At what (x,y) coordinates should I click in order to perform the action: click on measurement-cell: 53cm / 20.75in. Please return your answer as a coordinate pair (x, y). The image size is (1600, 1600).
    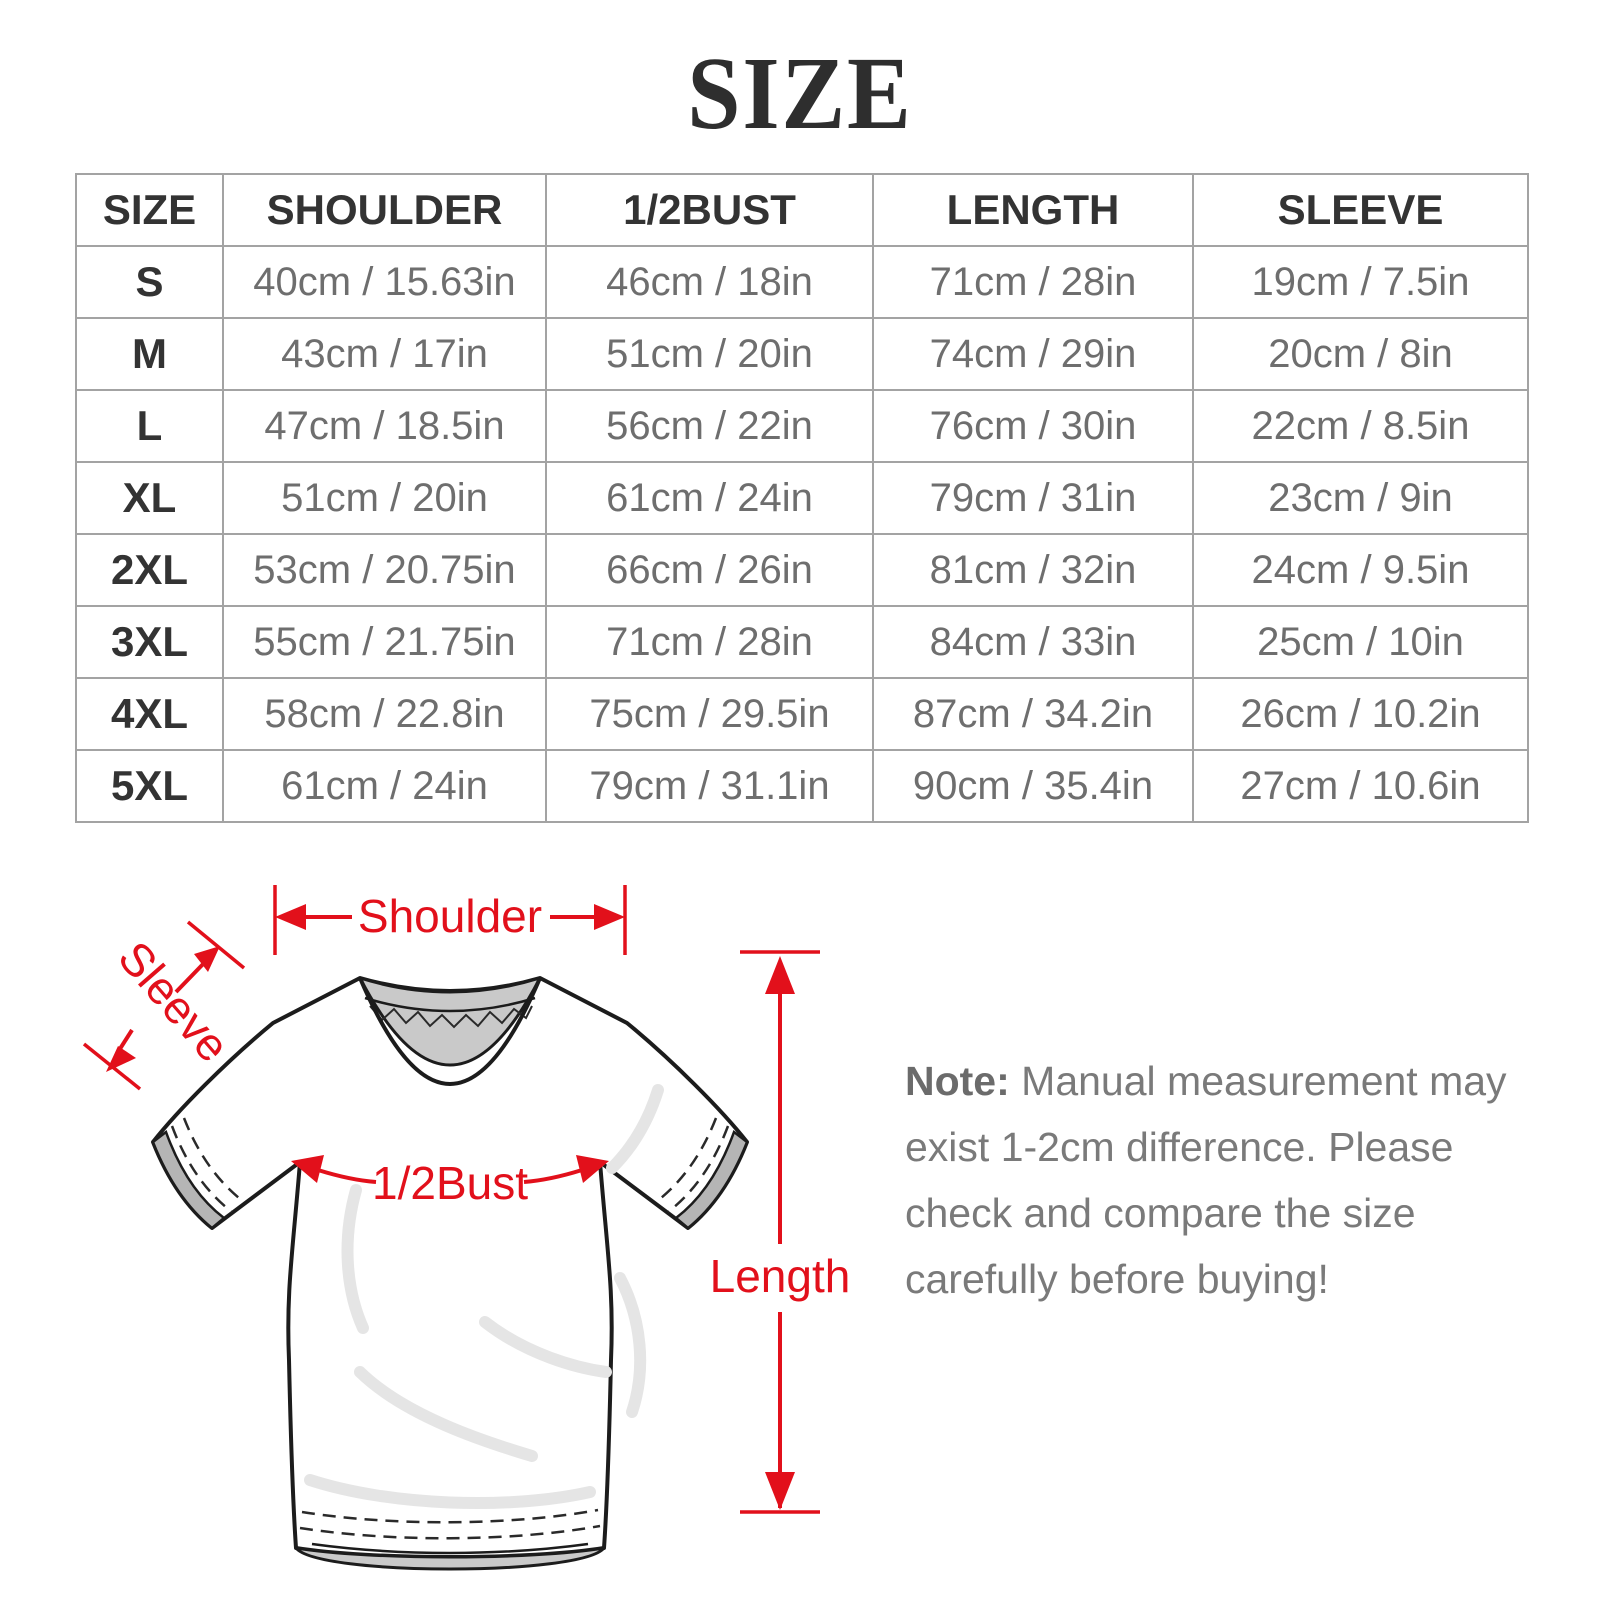
    Looking at the image, I should click on (384, 570).